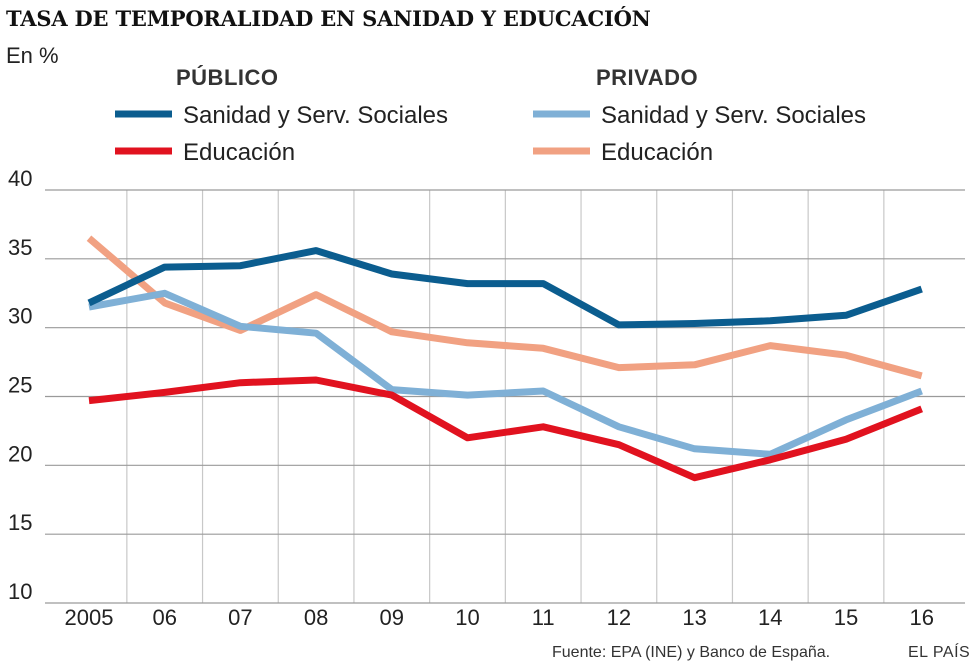 Image resolution: width=980 pixels, height=665 pixels. What do you see at coordinates (770, 617) in the screenshot?
I see `x-tick-label: 14` at bounding box center [770, 617].